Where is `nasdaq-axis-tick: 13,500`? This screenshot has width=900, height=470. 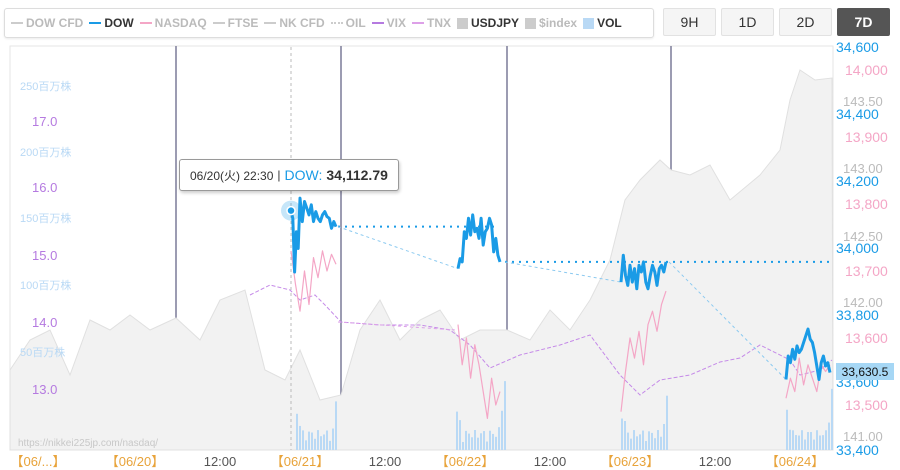 nasdaq-axis-tick: 13,500 is located at coordinates (866, 405).